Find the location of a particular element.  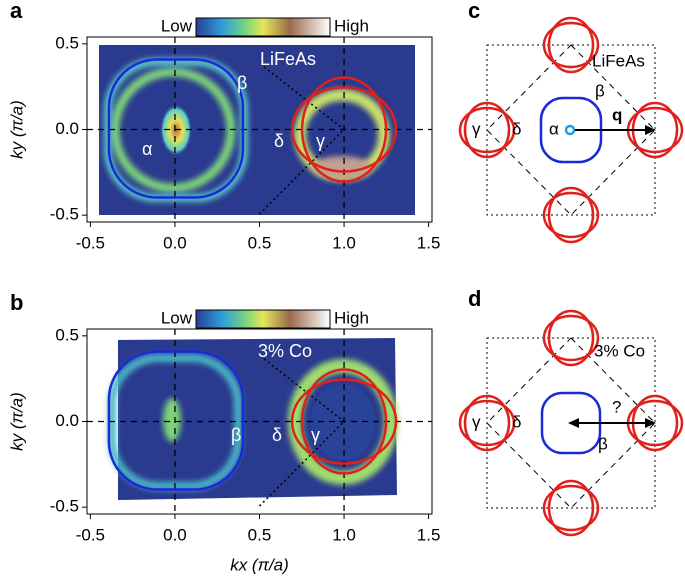

annotation: q is located at coordinates (617, 114).